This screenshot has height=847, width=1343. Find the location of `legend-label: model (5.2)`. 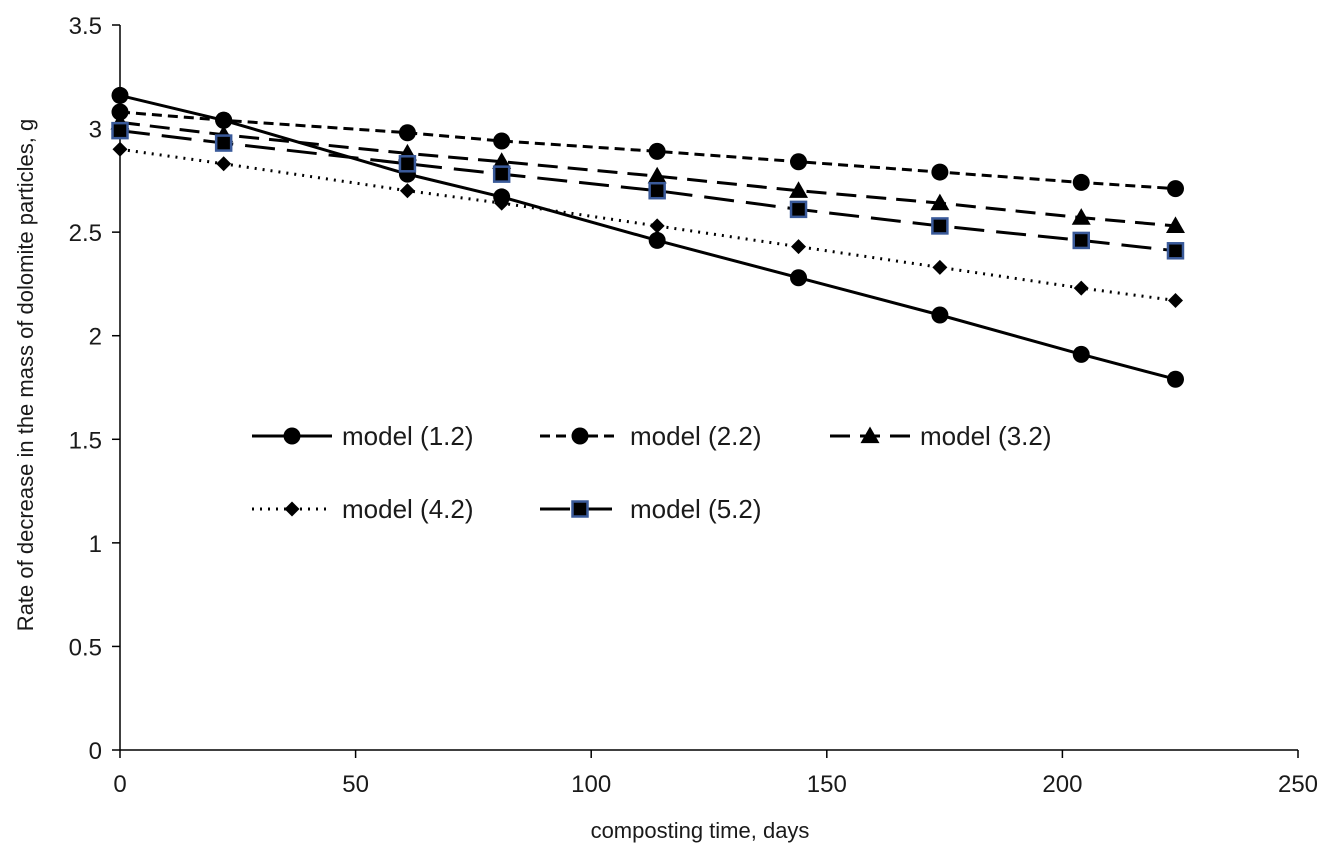

legend-label: model (5.2) is located at coordinates (696, 509).